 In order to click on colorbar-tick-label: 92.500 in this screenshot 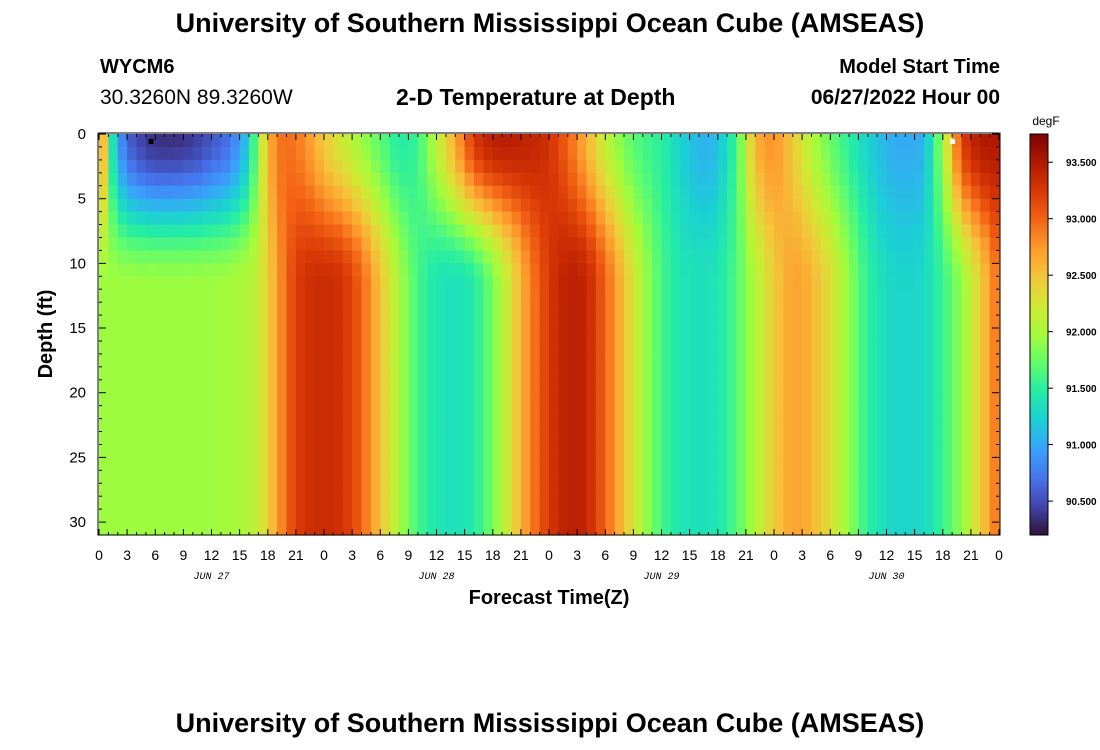, I will do `click(1081, 276)`.